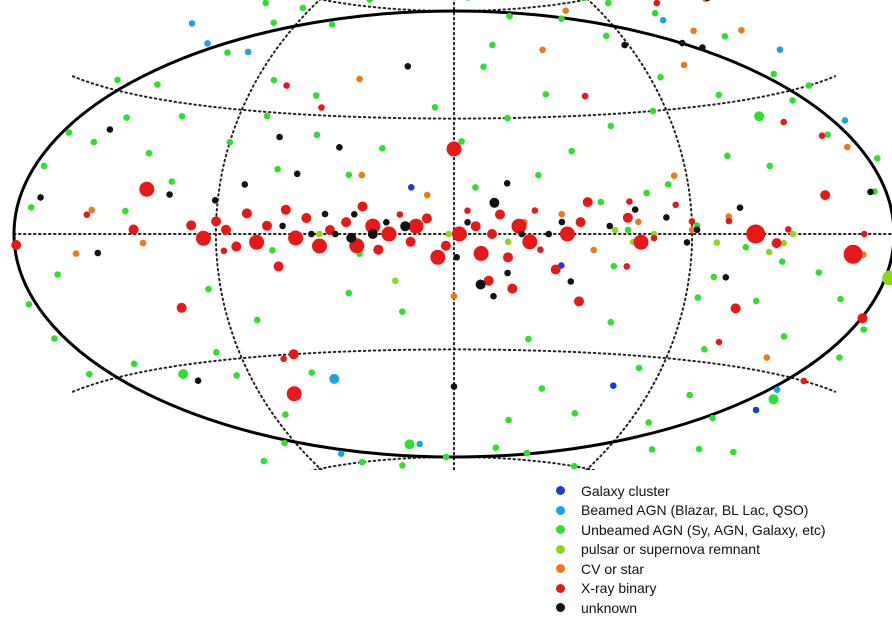  What do you see at coordinates (691, 589) in the screenshot?
I see `legend-item-xray-binary: X-ray binary` at bounding box center [691, 589].